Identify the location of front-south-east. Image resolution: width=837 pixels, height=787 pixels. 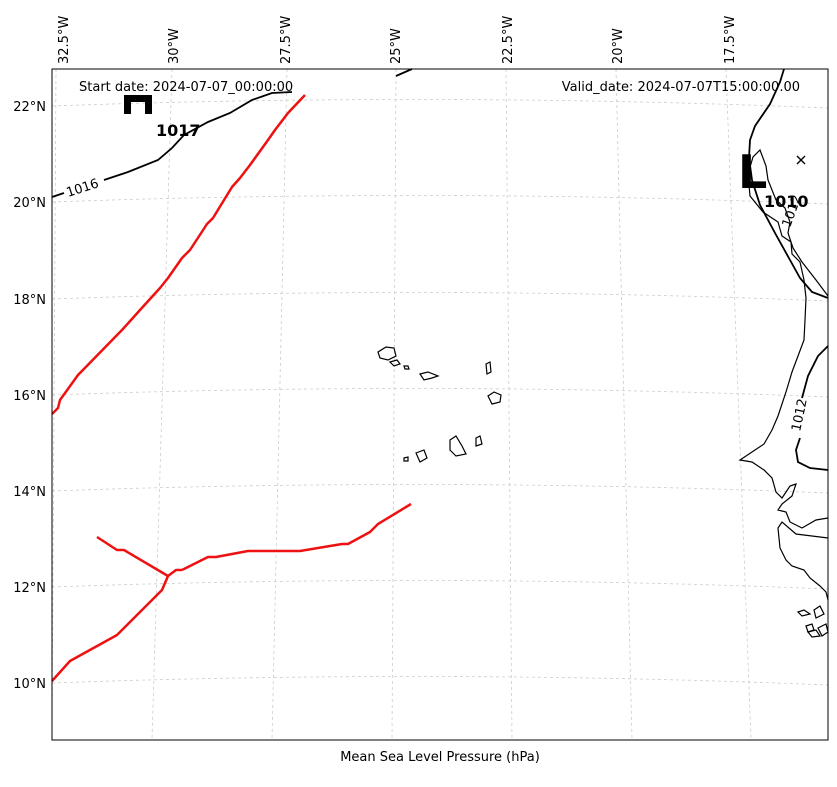
(296, 537).